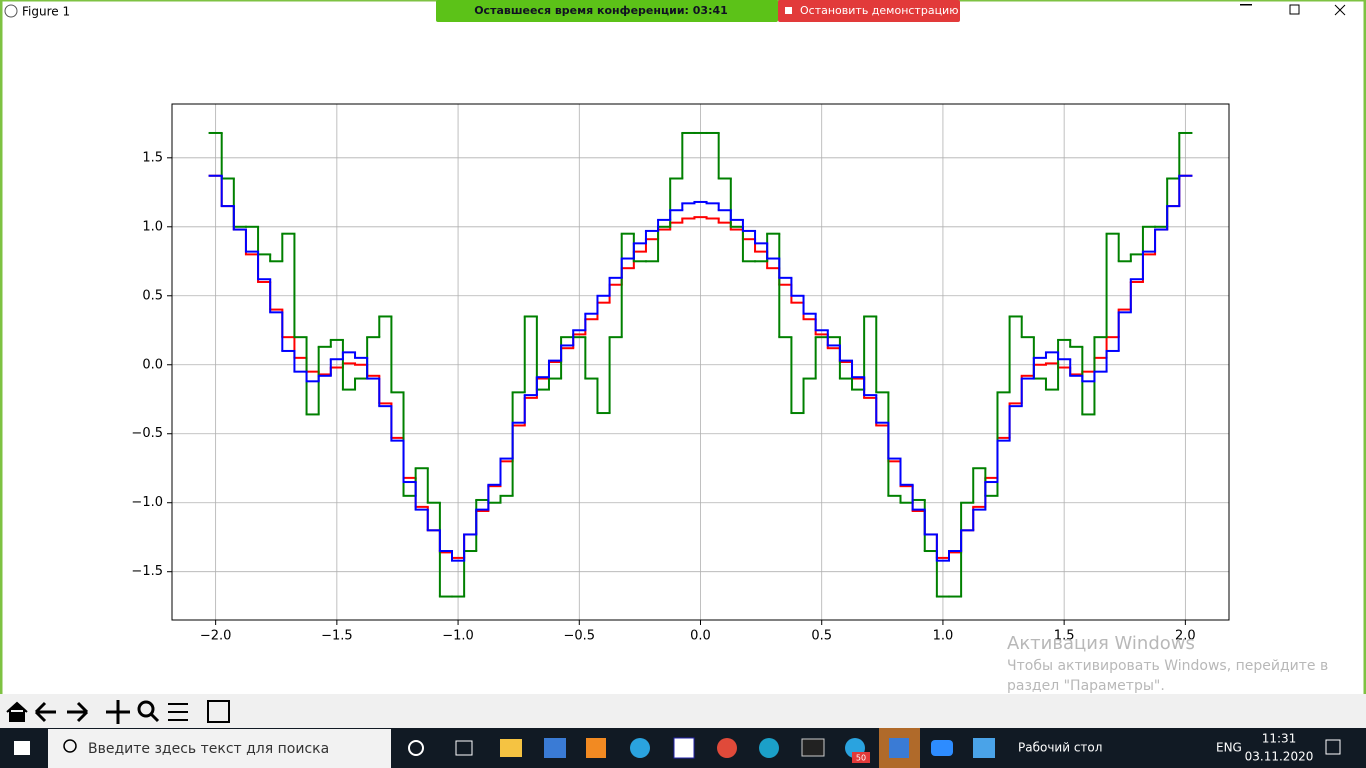  I want to click on app-photos, so click(984, 748).